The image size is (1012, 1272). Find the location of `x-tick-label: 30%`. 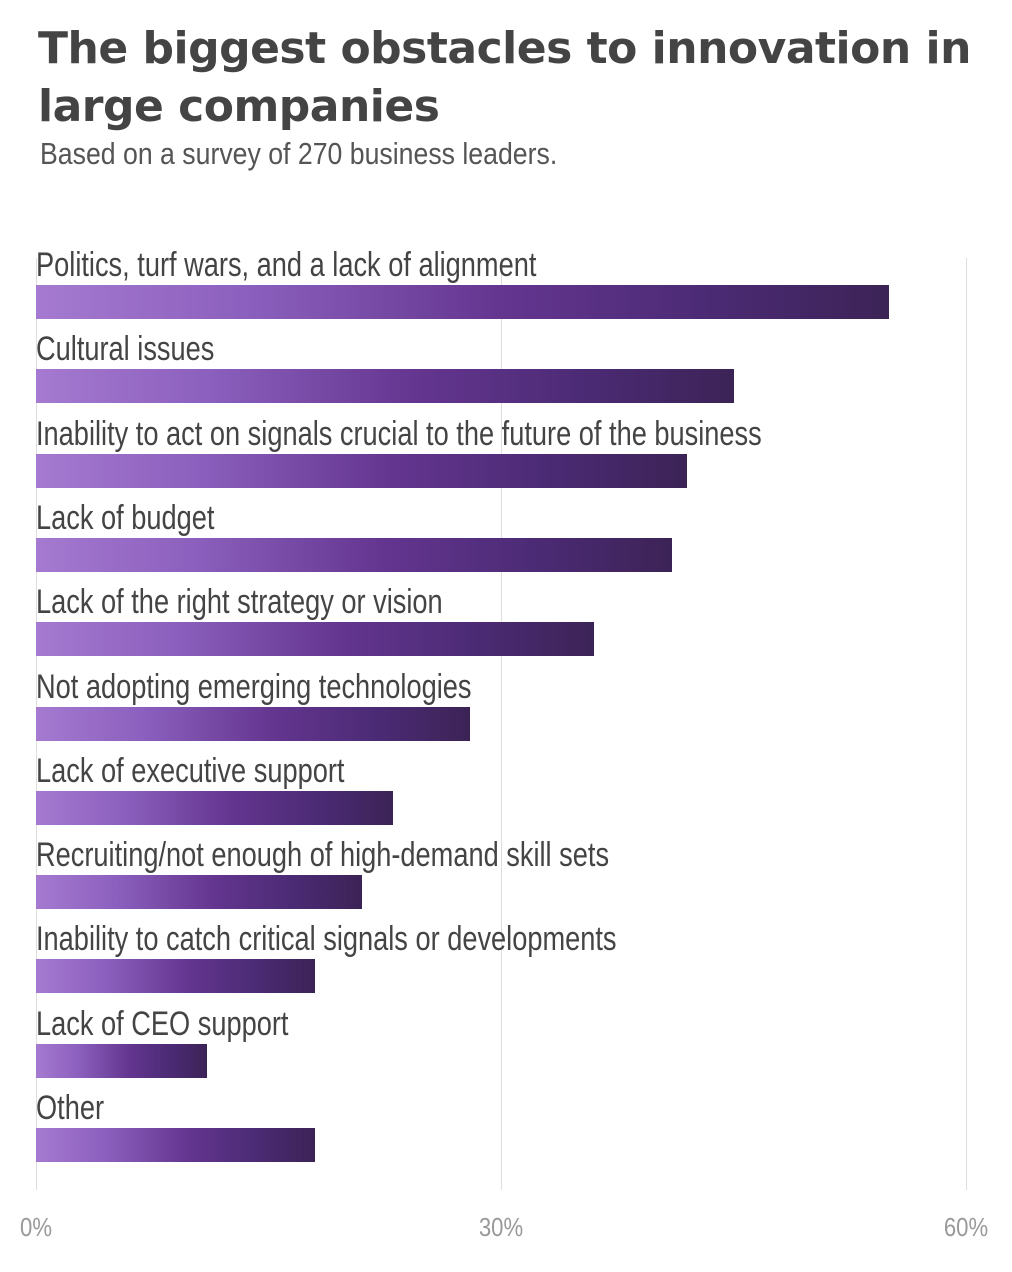

x-tick-label: 30% is located at coordinates (501, 1227).